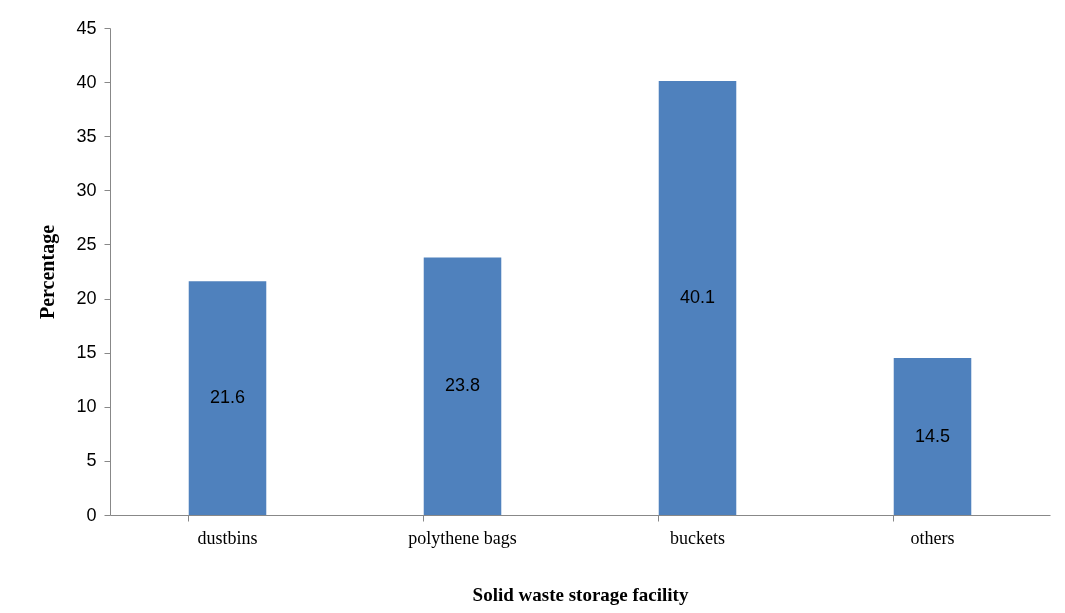  I want to click on data-label: 23.8, so click(462, 385).